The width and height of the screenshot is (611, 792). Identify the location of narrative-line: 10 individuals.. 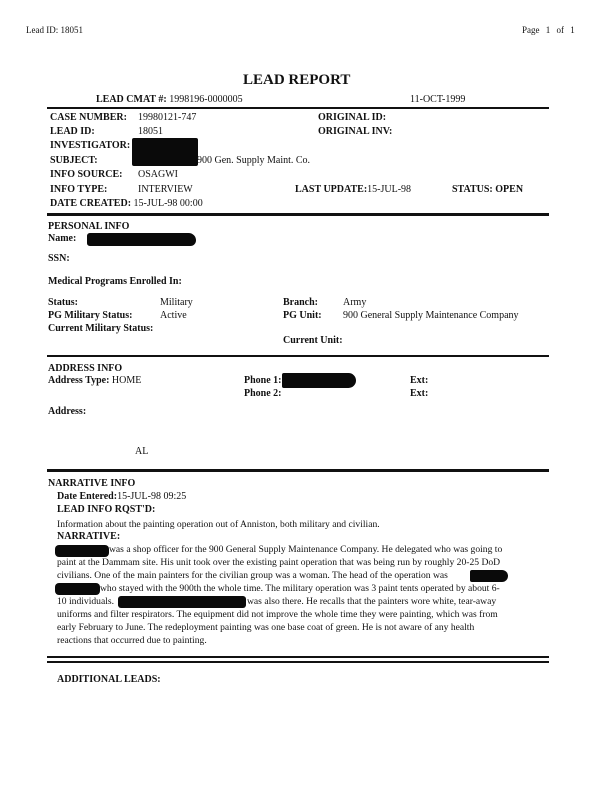
(86, 601).